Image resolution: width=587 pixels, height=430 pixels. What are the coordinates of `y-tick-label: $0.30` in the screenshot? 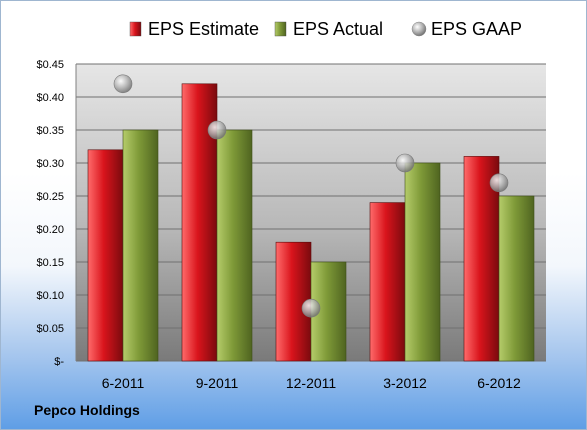 It's located at (50, 164).